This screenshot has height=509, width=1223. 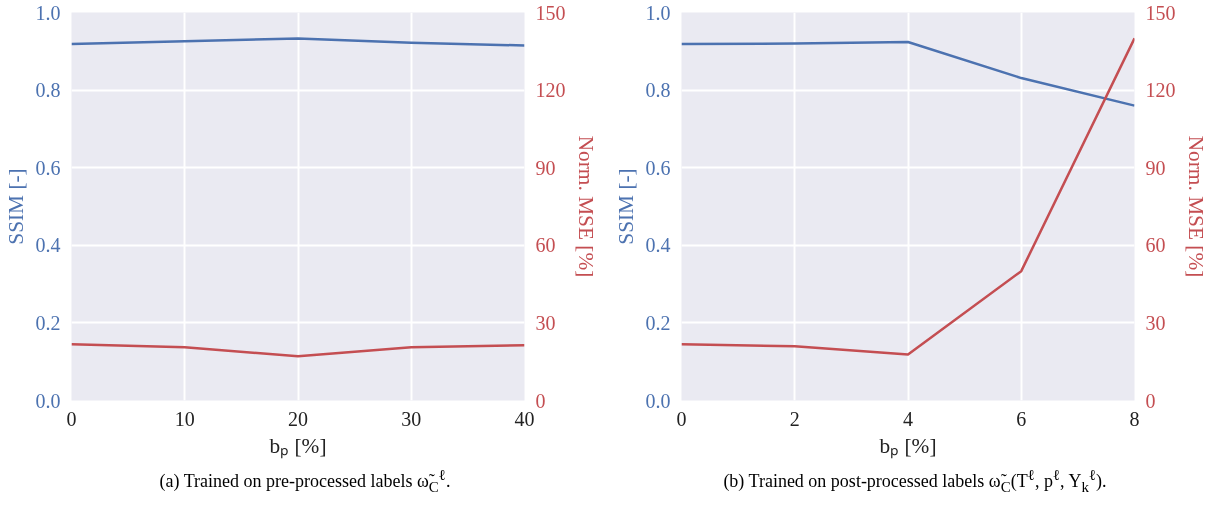 What do you see at coordinates (915, 481) in the screenshot?
I see `text: (b) Trained on post-processed labels ω̃$_{C}$(T$^{ℓ}$, p$^{ℓ}$, Y$_{k}$$^{ℓ}$).` at bounding box center [915, 481].